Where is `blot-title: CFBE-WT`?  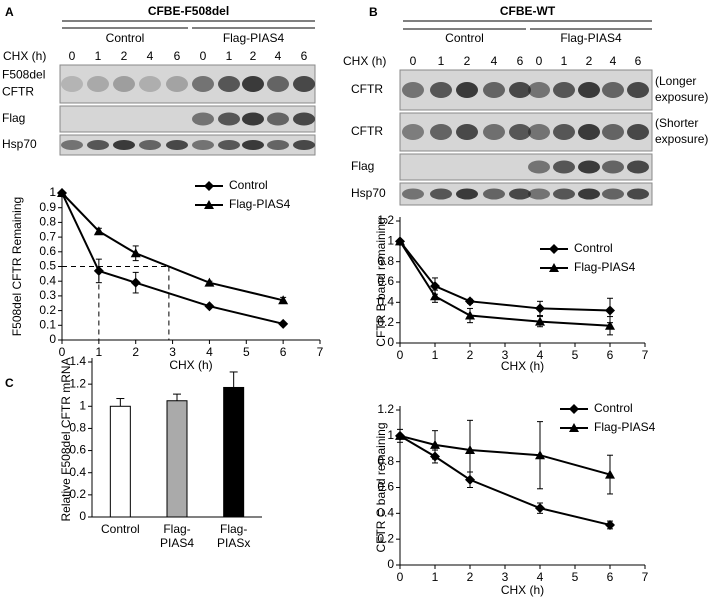 blot-title: CFBE-WT is located at coordinates (528, 11).